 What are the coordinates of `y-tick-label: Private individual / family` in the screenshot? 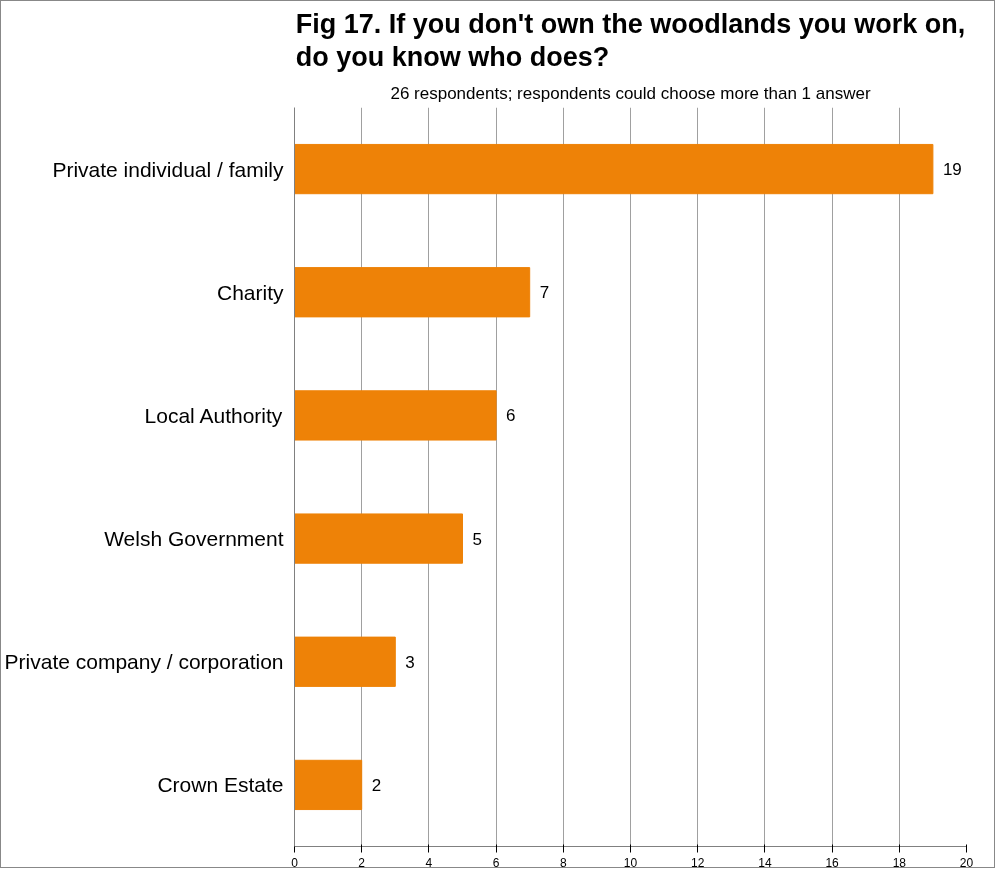 It's located at (168, 169).